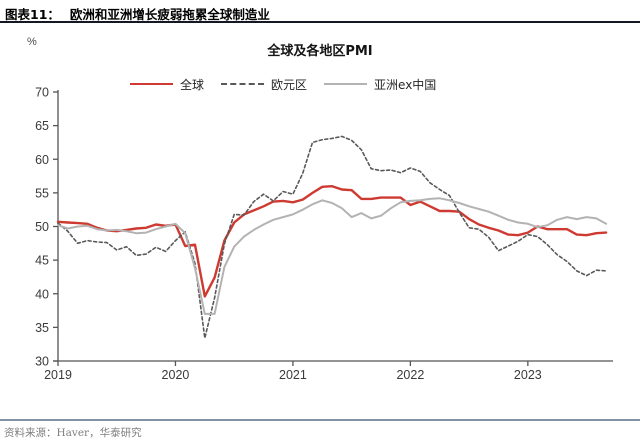  I want to click on header-divider, so click(320, 22).